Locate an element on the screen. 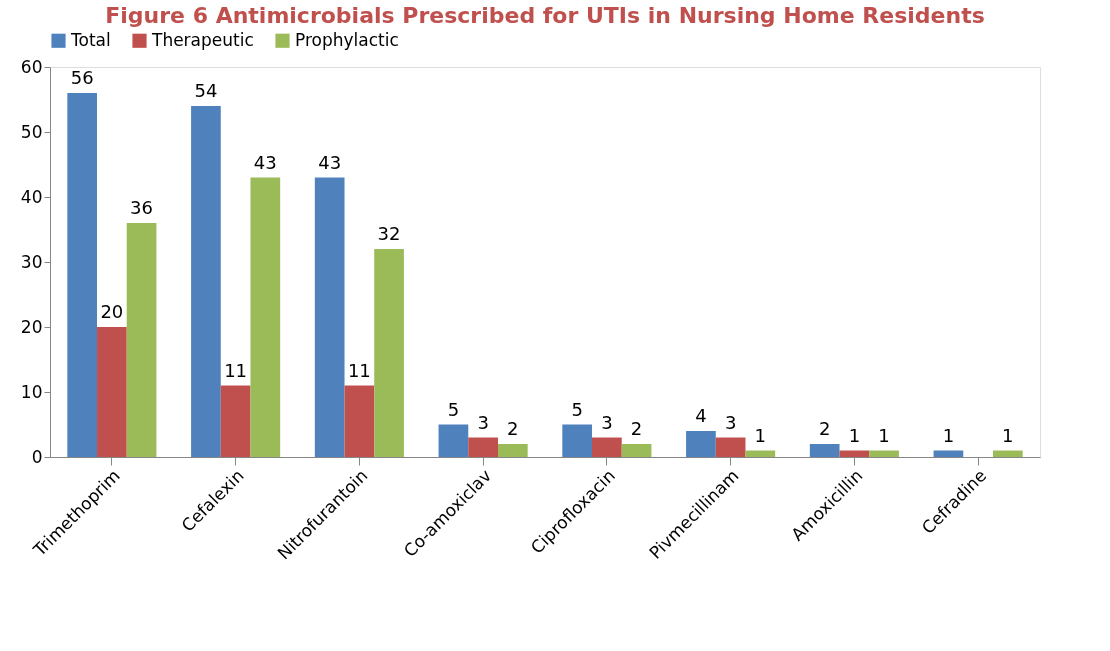  y-tick-label: 30 is located at coordinates (31, 261).